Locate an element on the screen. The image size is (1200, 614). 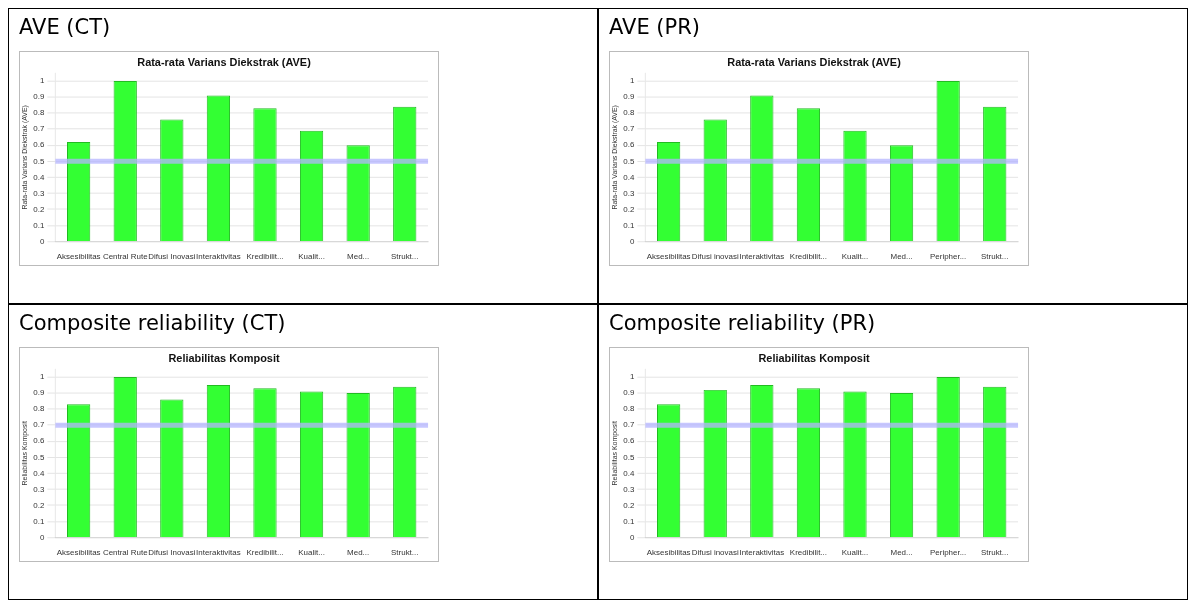
chart-title: AVE (CT) is located at coordinates (65, 27).